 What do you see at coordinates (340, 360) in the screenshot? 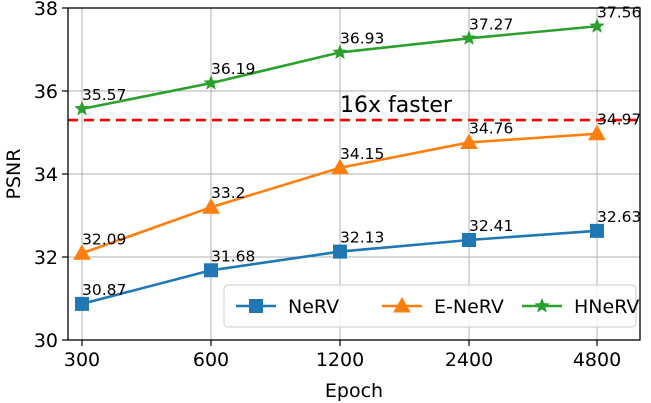
I see `x-tick-label: 1200` at bounding box center [340, 360].